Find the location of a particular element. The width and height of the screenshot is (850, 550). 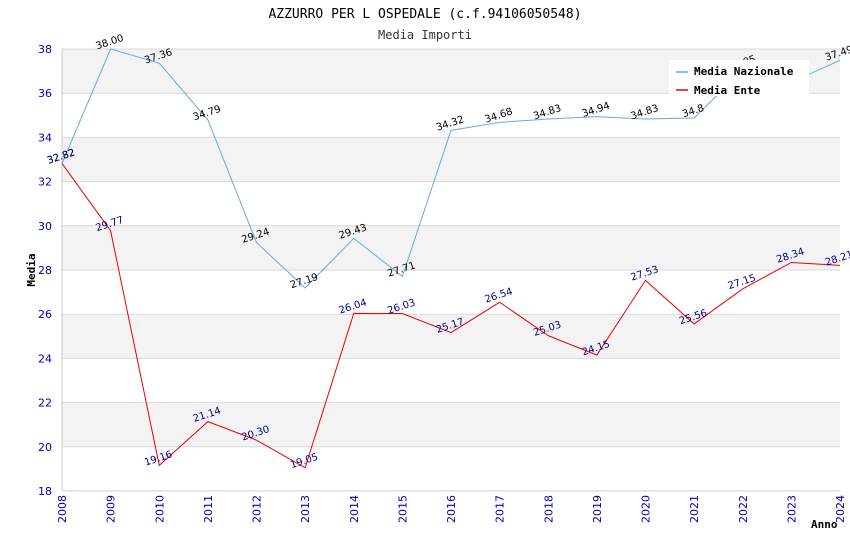

chart-subtitle: Media Importi is located at coordinates (425, 35).